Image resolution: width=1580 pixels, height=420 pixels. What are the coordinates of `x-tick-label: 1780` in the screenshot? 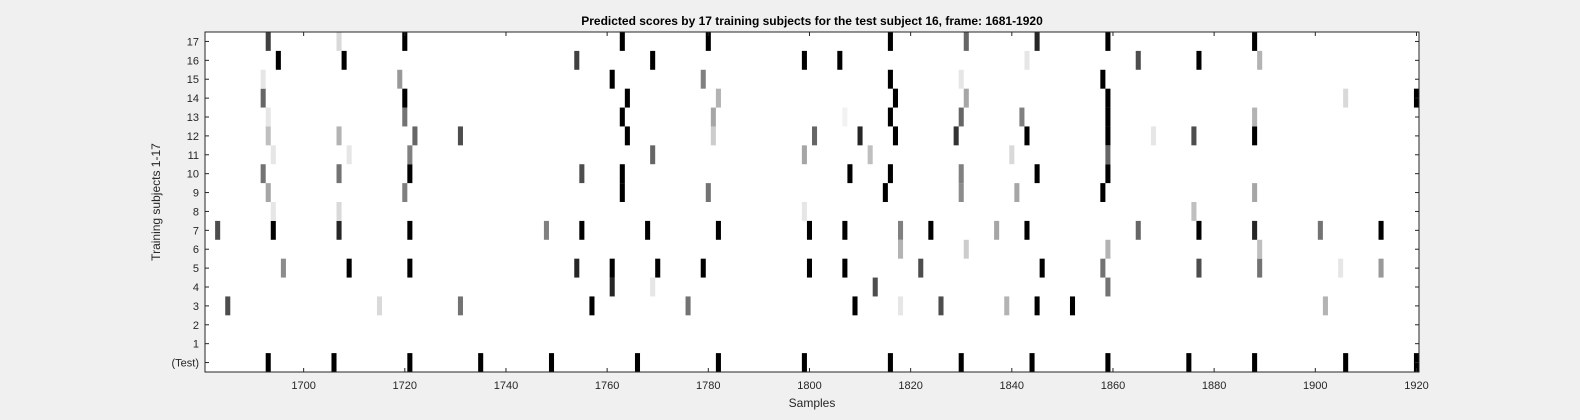 It's located at (708, 386).